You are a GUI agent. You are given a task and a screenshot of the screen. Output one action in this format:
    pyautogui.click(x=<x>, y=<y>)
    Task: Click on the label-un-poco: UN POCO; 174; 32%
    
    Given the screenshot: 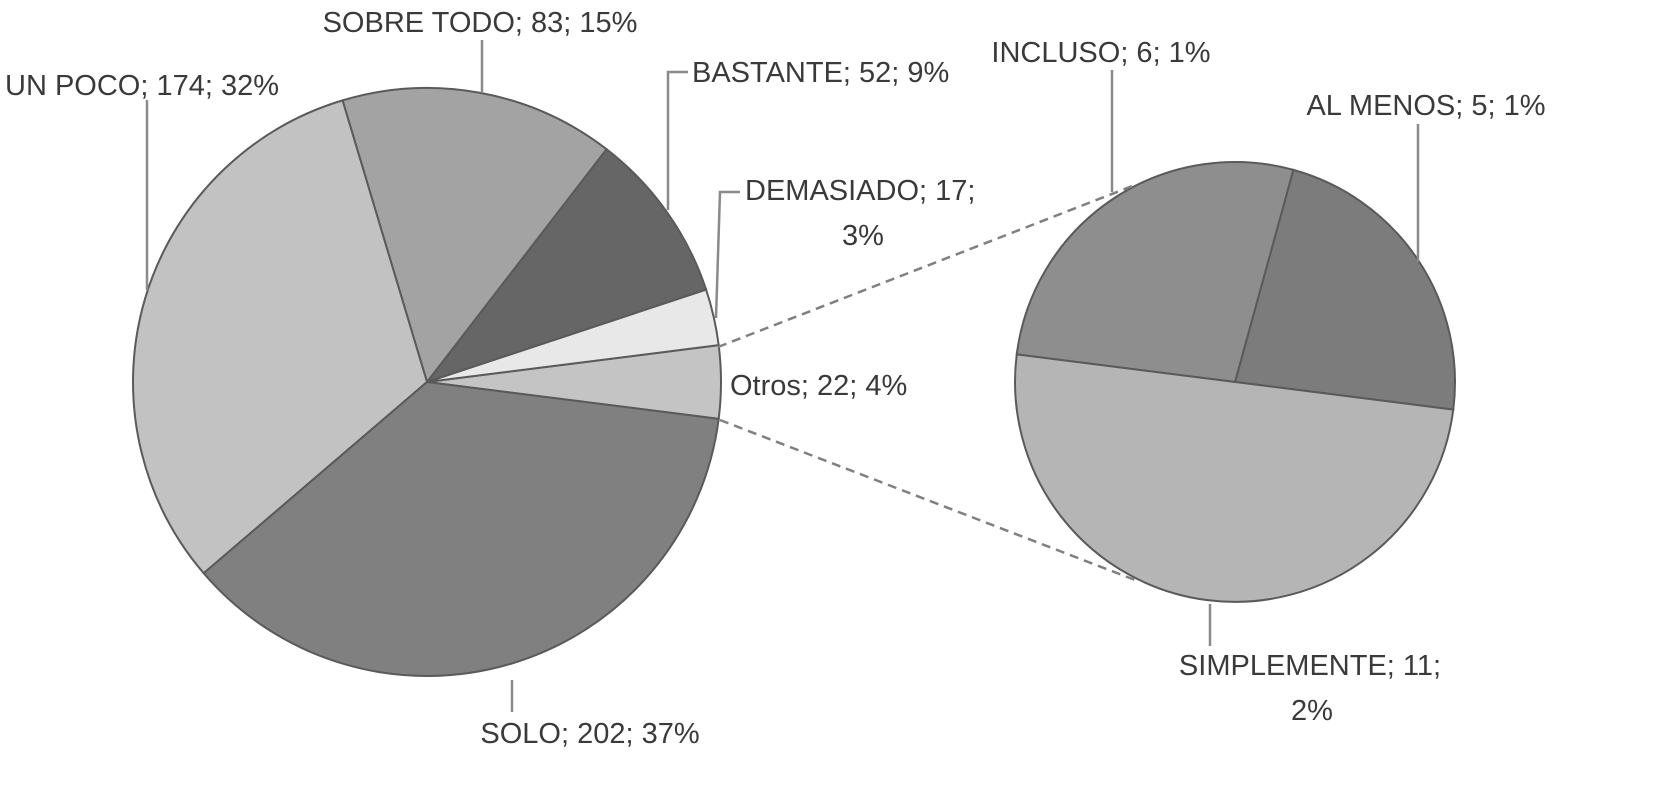 What is the action you would take?
    pyautogui.click(x=142, y=86)
    